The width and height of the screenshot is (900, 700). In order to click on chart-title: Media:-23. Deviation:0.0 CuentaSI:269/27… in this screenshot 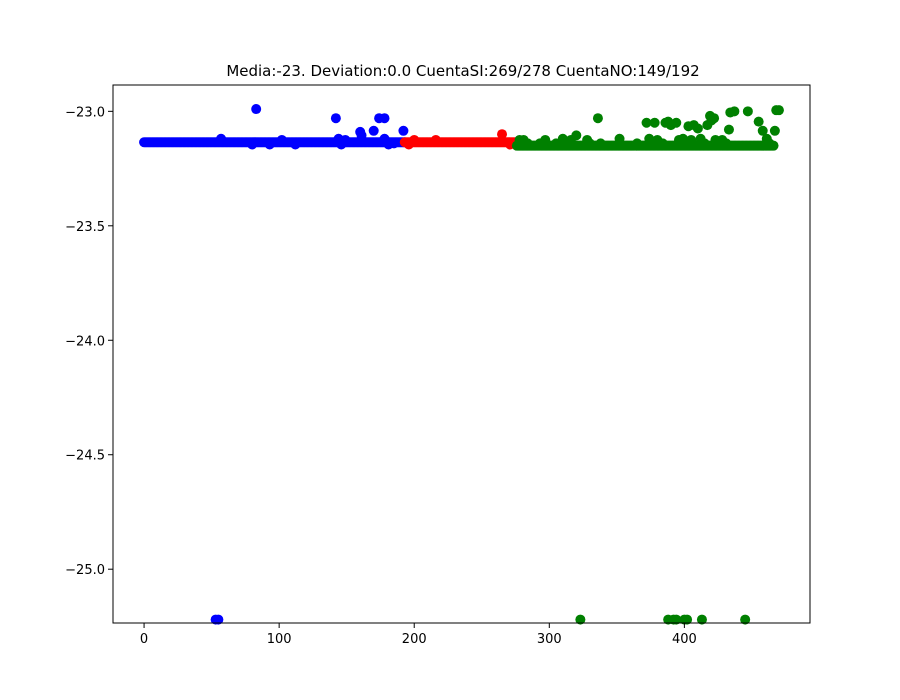, I will do `click(462, 71)`.